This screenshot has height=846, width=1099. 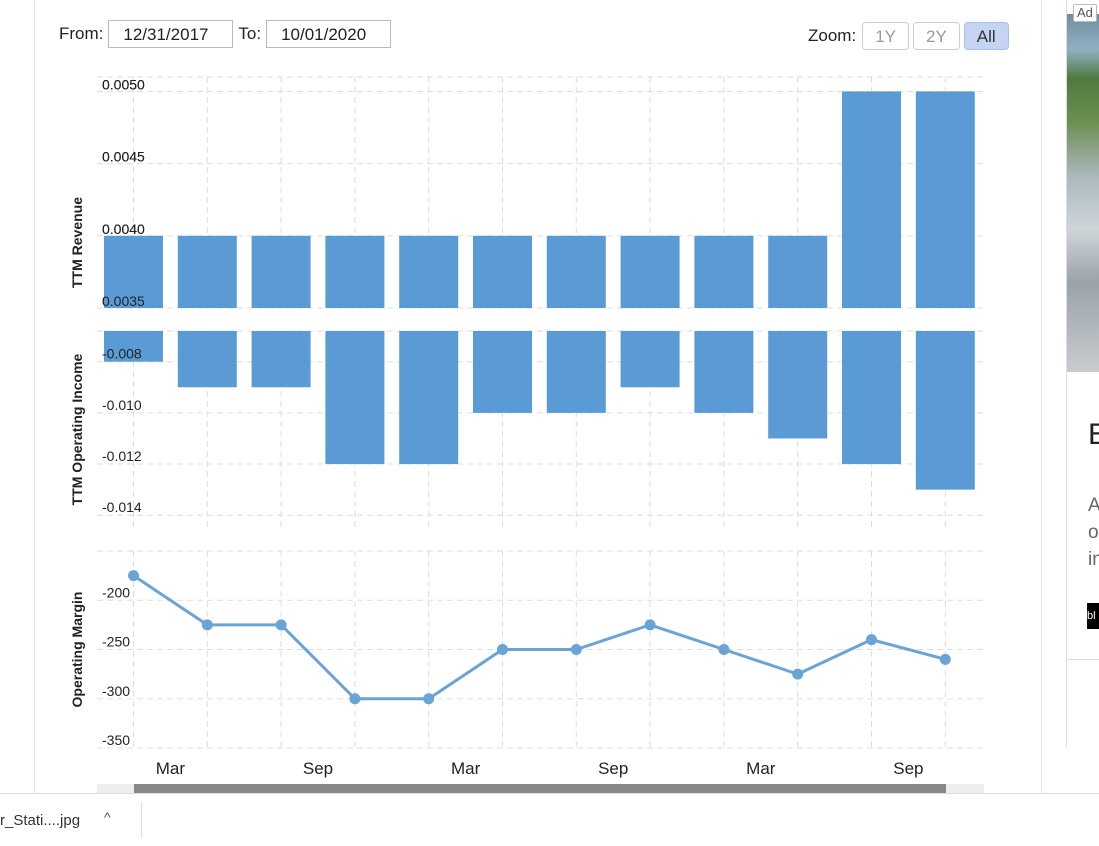 What do you see at coordinates (540, 788) in the screenshot?
I see `navigator-thumb` at bounding box center [540, 788].